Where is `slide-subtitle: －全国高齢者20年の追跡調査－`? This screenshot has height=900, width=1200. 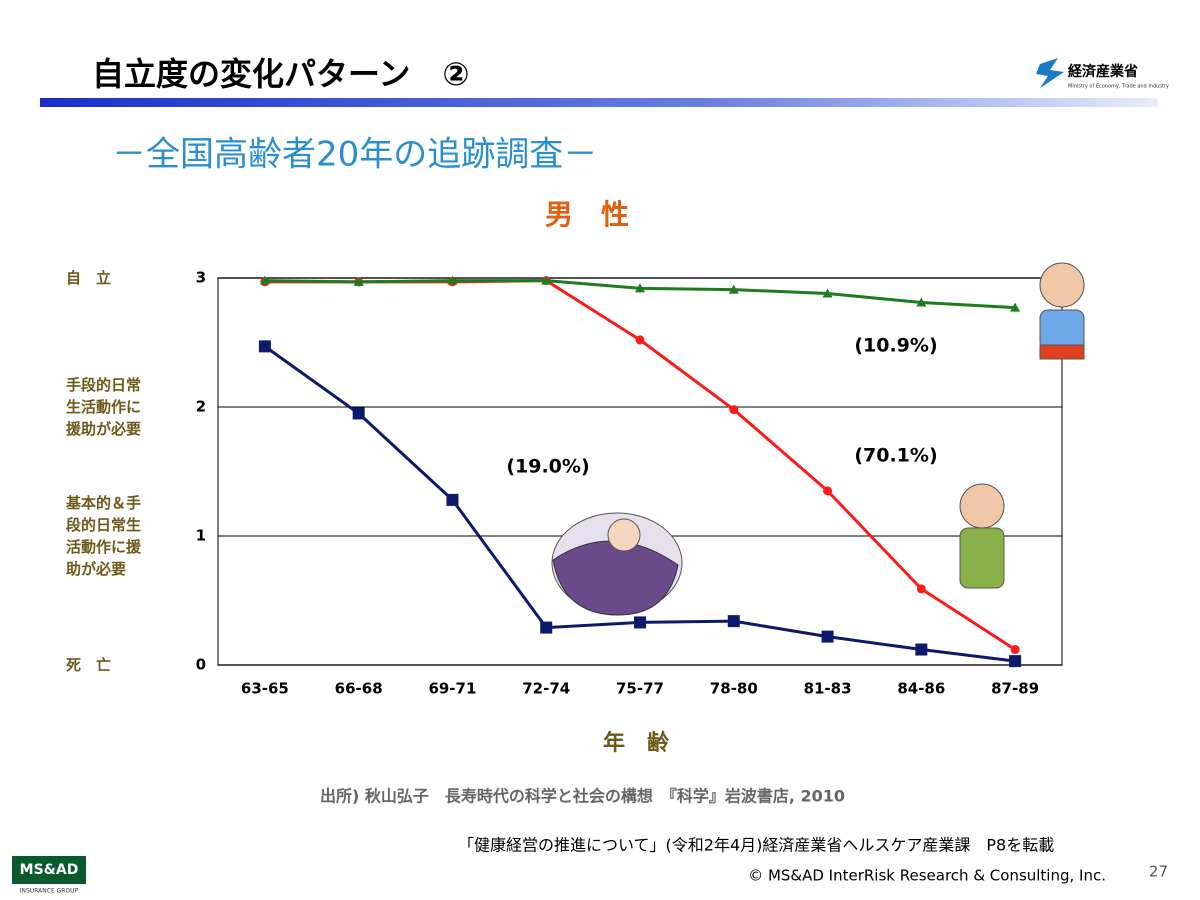
slide-subtitle: －全国高齢者20年の追跡調査－ is located at coordinates (354, 155).